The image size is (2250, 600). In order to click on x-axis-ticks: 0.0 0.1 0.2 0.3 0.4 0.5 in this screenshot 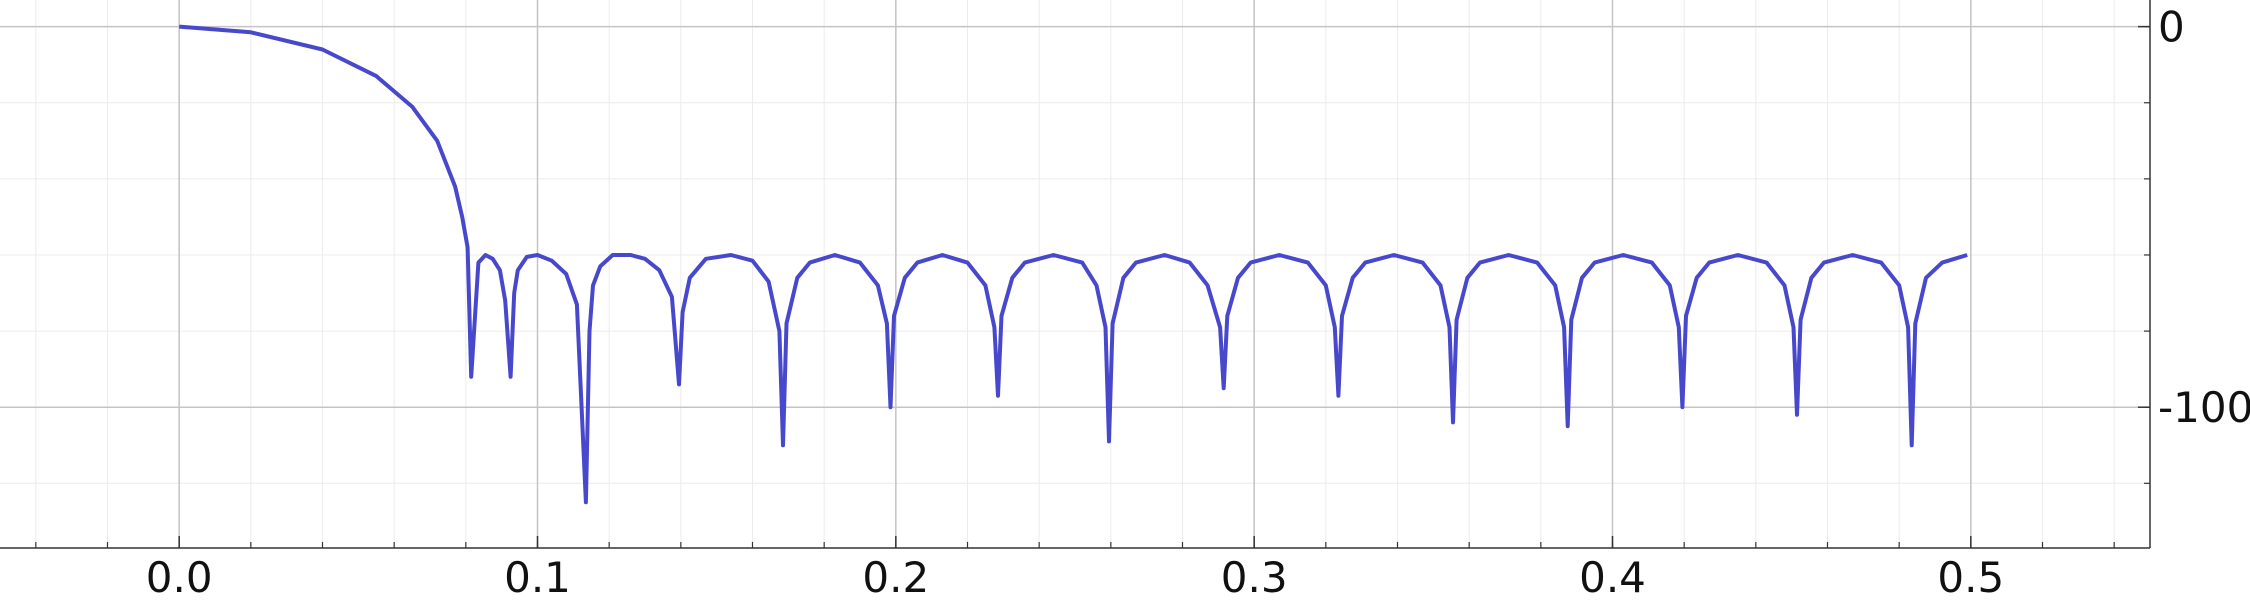, I will do `click(1075, 568)`.